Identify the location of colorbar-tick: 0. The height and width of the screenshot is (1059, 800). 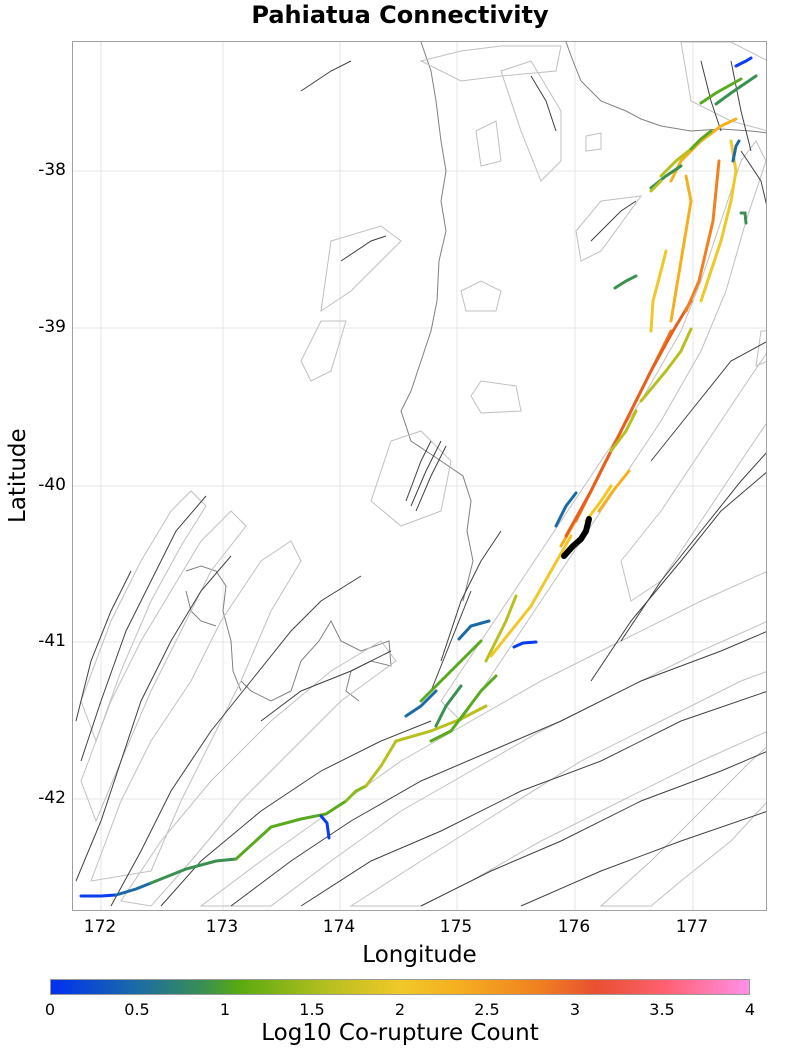
(50, 1009).